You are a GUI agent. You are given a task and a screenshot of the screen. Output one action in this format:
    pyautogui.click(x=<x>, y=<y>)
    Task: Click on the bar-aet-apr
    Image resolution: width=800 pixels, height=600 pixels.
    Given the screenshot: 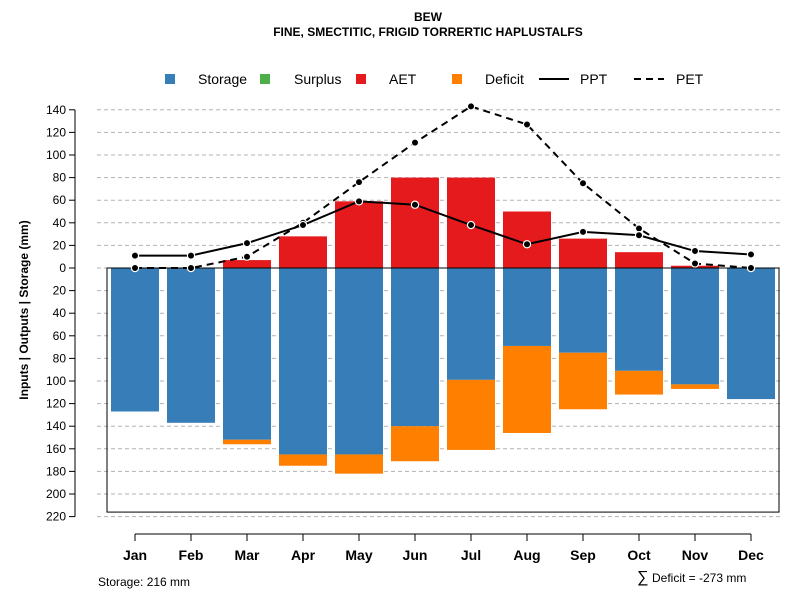 What is the action you would take?
    pyautogui.click(x=303, y=252)
    